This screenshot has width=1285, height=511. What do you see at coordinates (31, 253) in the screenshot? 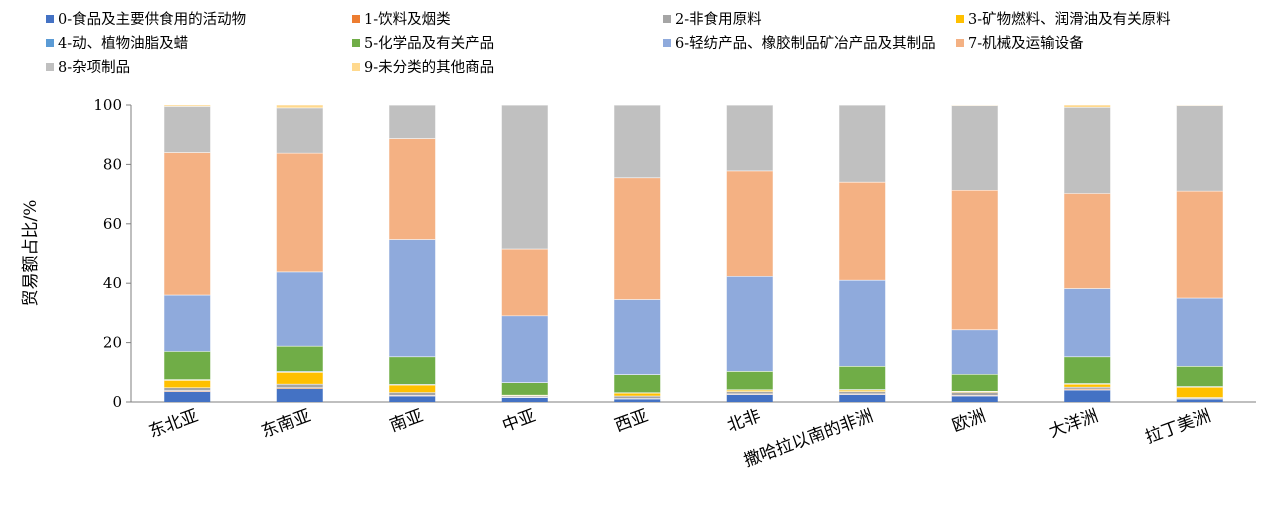
I see `y-axis-title: 贸易额占比/%` at bounding box center [31, 253].